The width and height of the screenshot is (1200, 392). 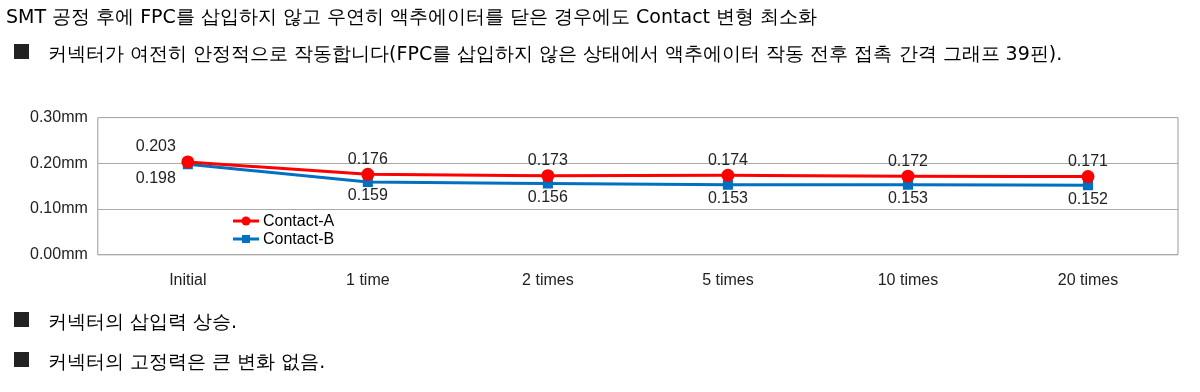 I want to click on data-label: 0.173, so click(x=547, y=160).